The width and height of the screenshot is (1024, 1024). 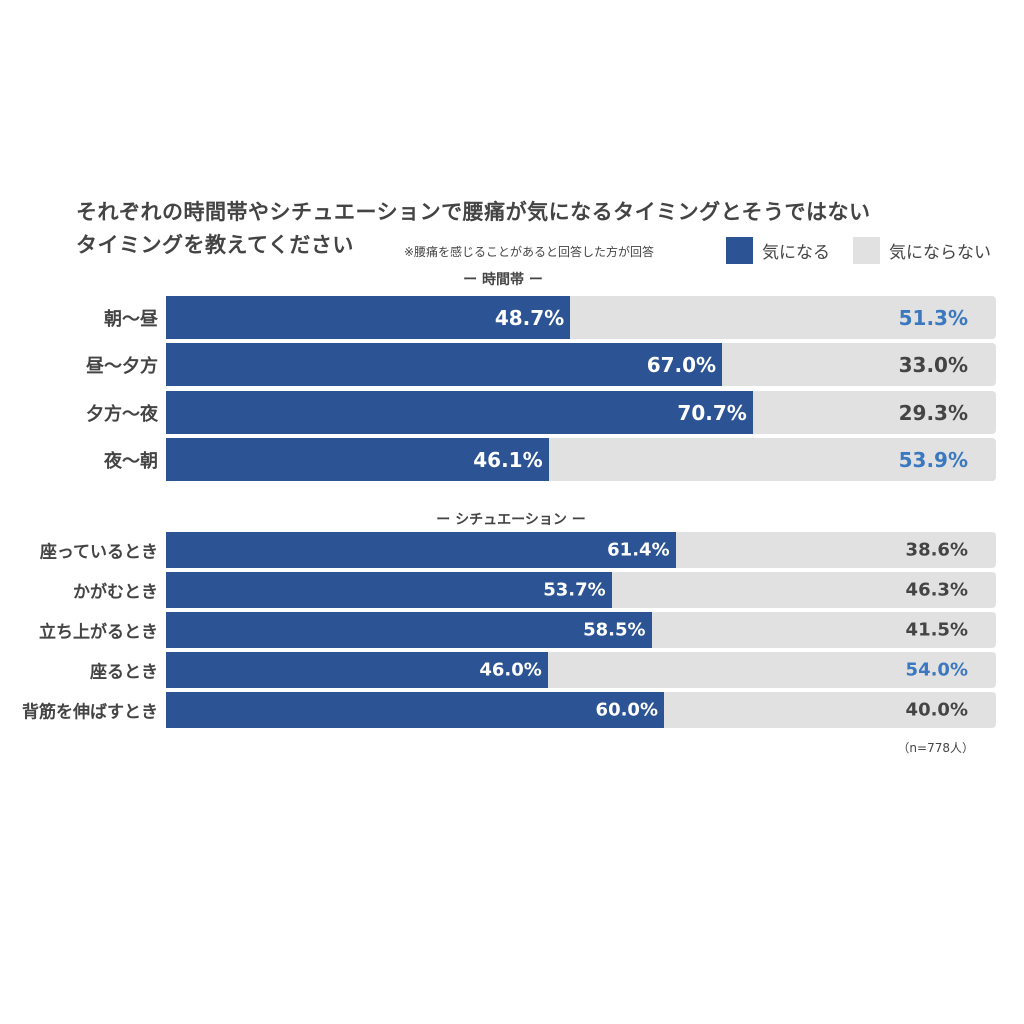 What do you see at coordinates (796, 253) in the screenshot?
I see `legend-label: 気になる` at bounding box center [796, 253].